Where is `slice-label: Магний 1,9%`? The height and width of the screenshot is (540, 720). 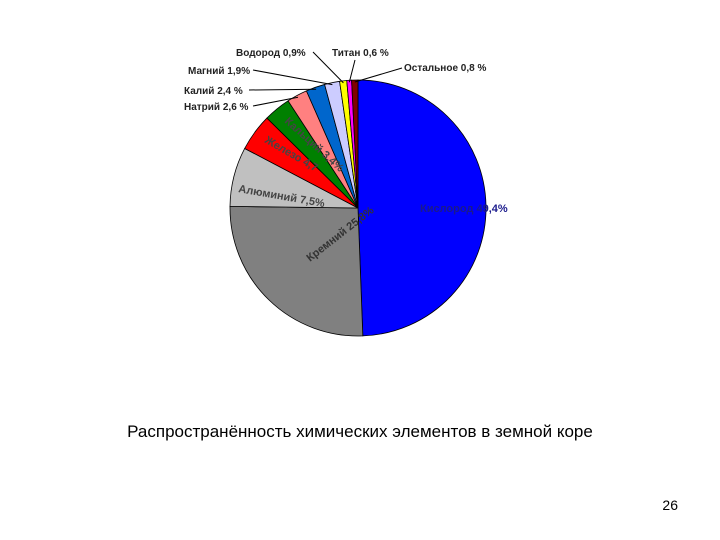 slice-label: Магний 1,9% is located at coordinates (219, 71).